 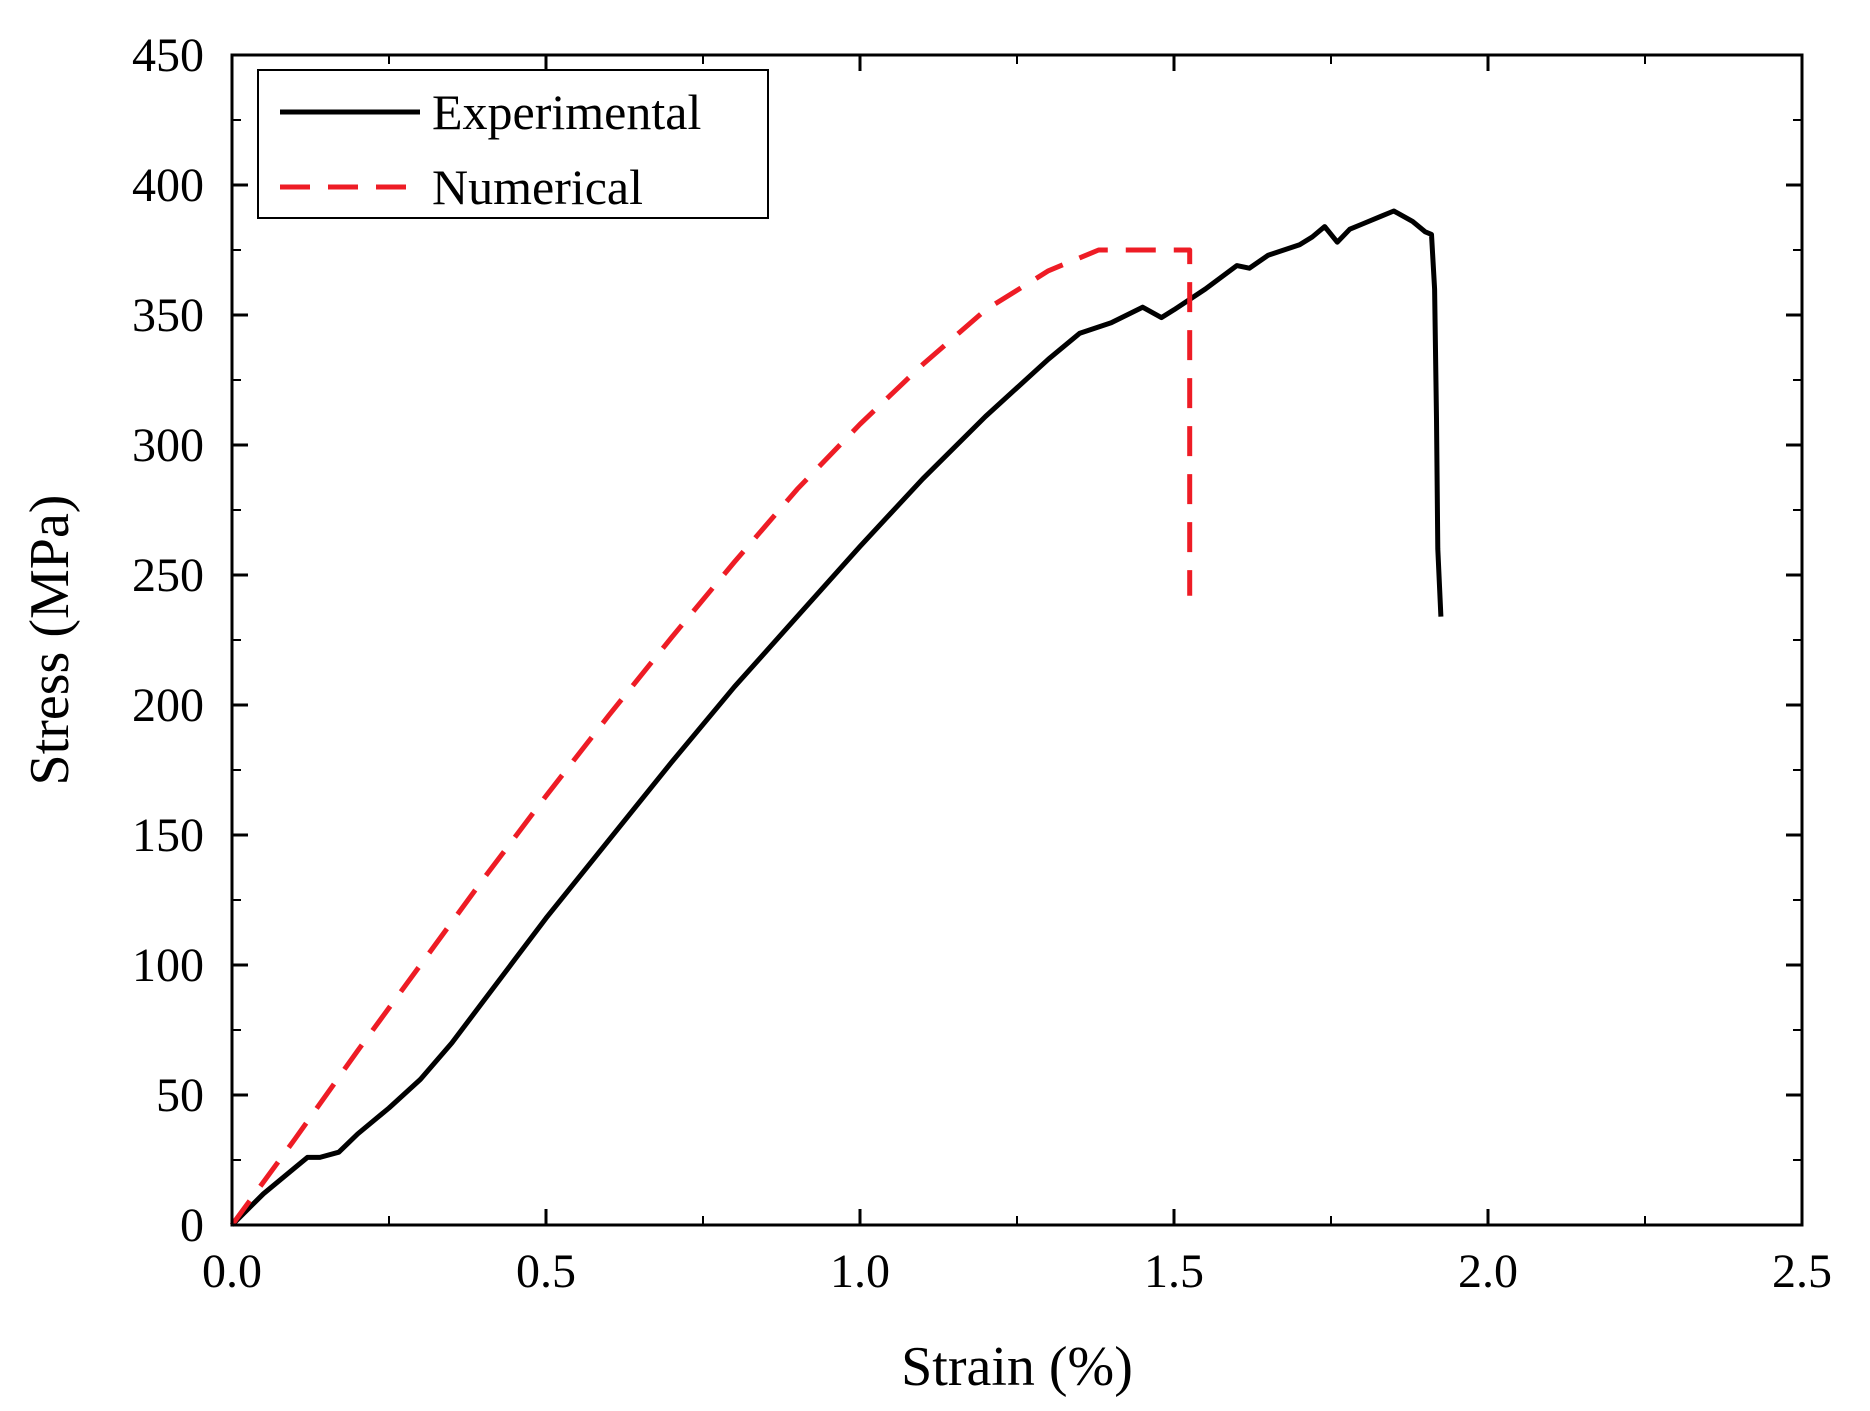 I want to click on legend-label-numerical: Numerical, so click(x=537, y=187).